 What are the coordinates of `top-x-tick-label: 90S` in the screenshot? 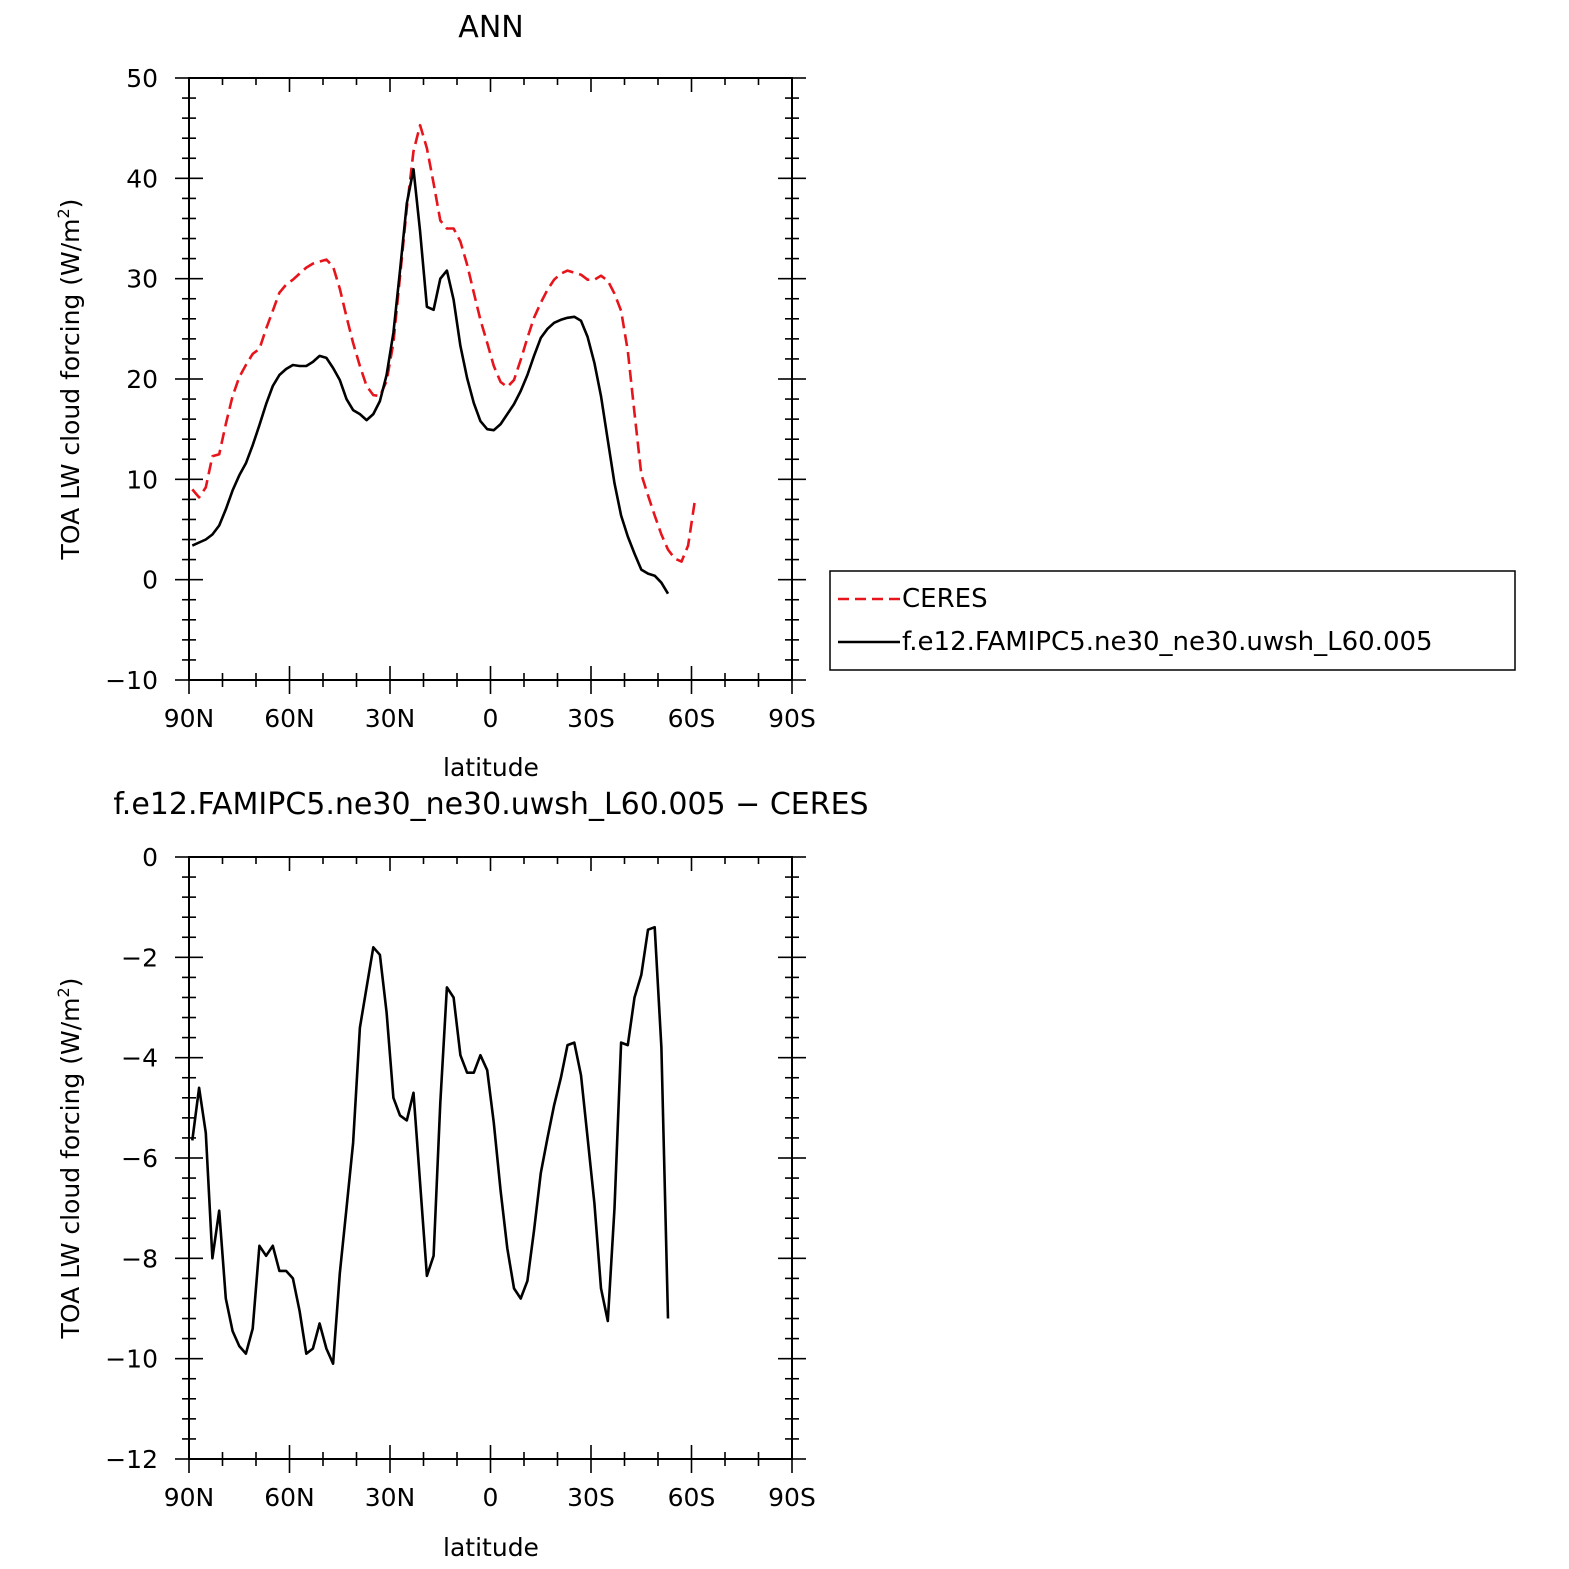 It's located at (792, 718).